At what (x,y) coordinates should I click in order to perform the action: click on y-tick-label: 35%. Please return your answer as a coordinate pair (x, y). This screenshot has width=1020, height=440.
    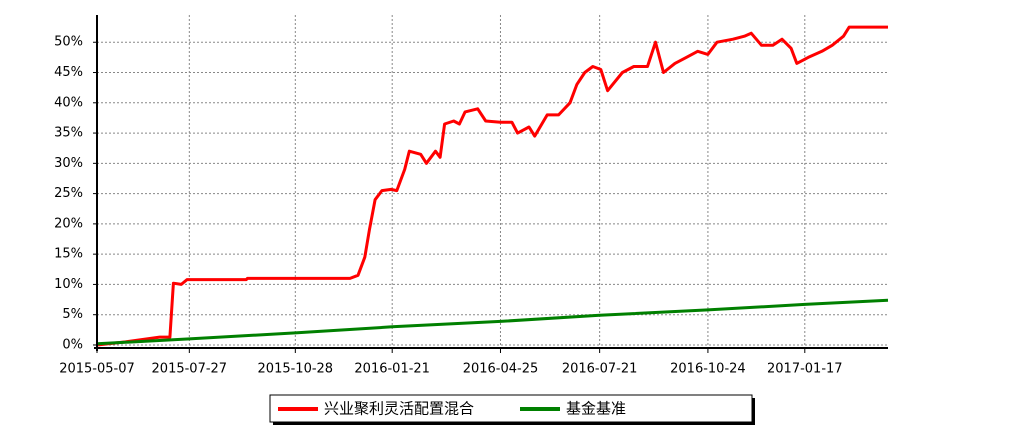
    Looking at the image, I should click on (68, 133).